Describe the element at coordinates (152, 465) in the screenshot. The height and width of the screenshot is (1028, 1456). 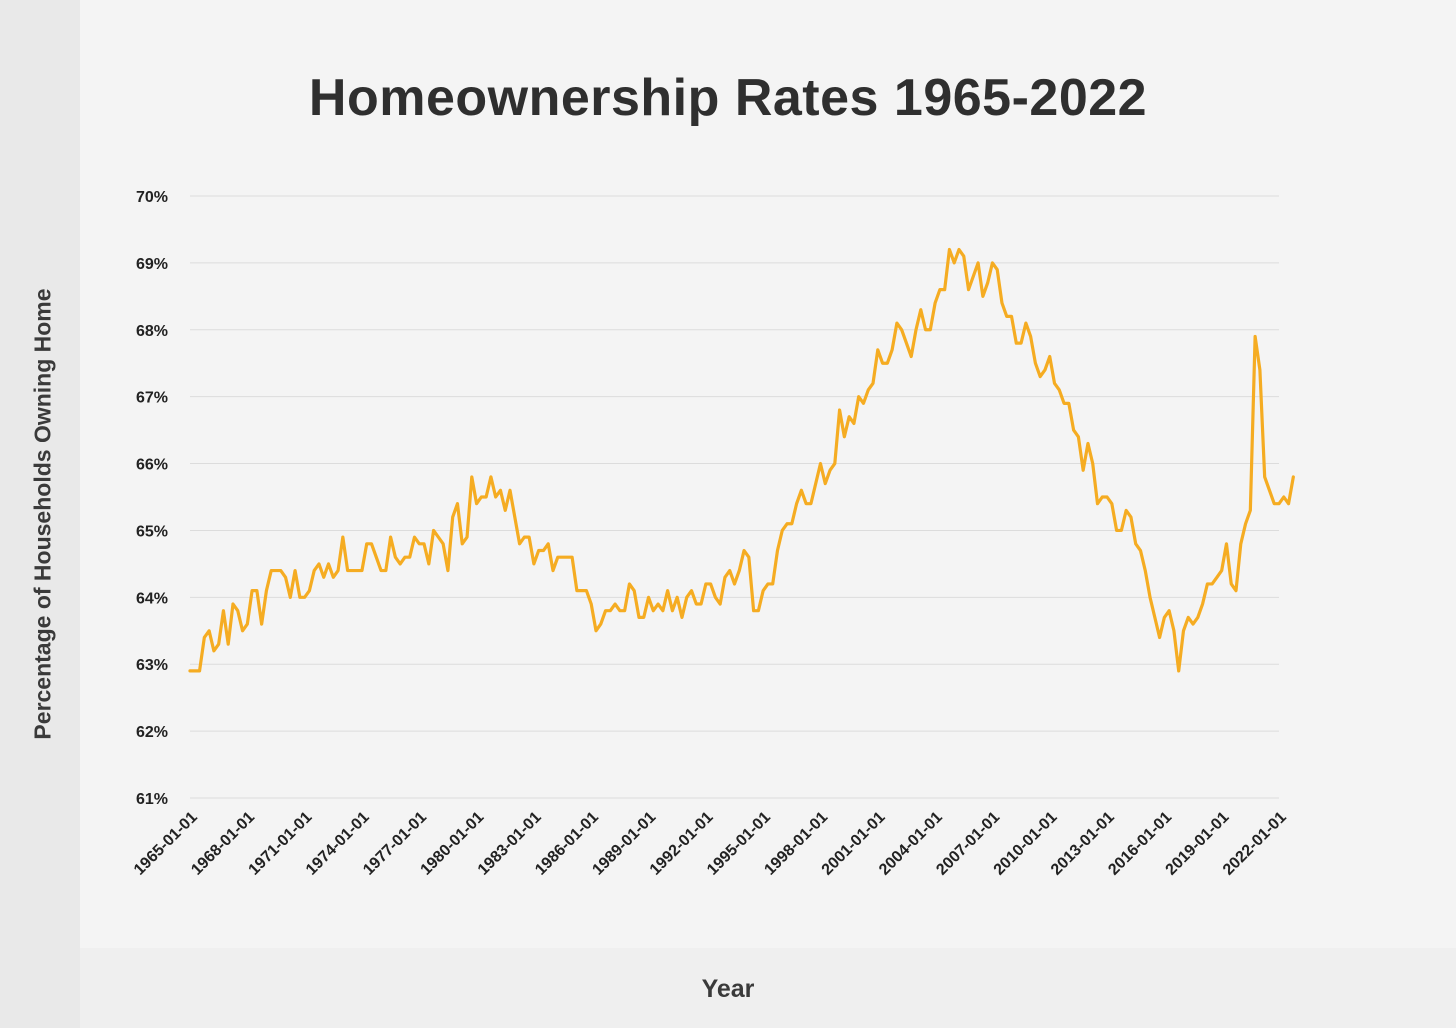
I see `y-tick-label: 66%` at that location.